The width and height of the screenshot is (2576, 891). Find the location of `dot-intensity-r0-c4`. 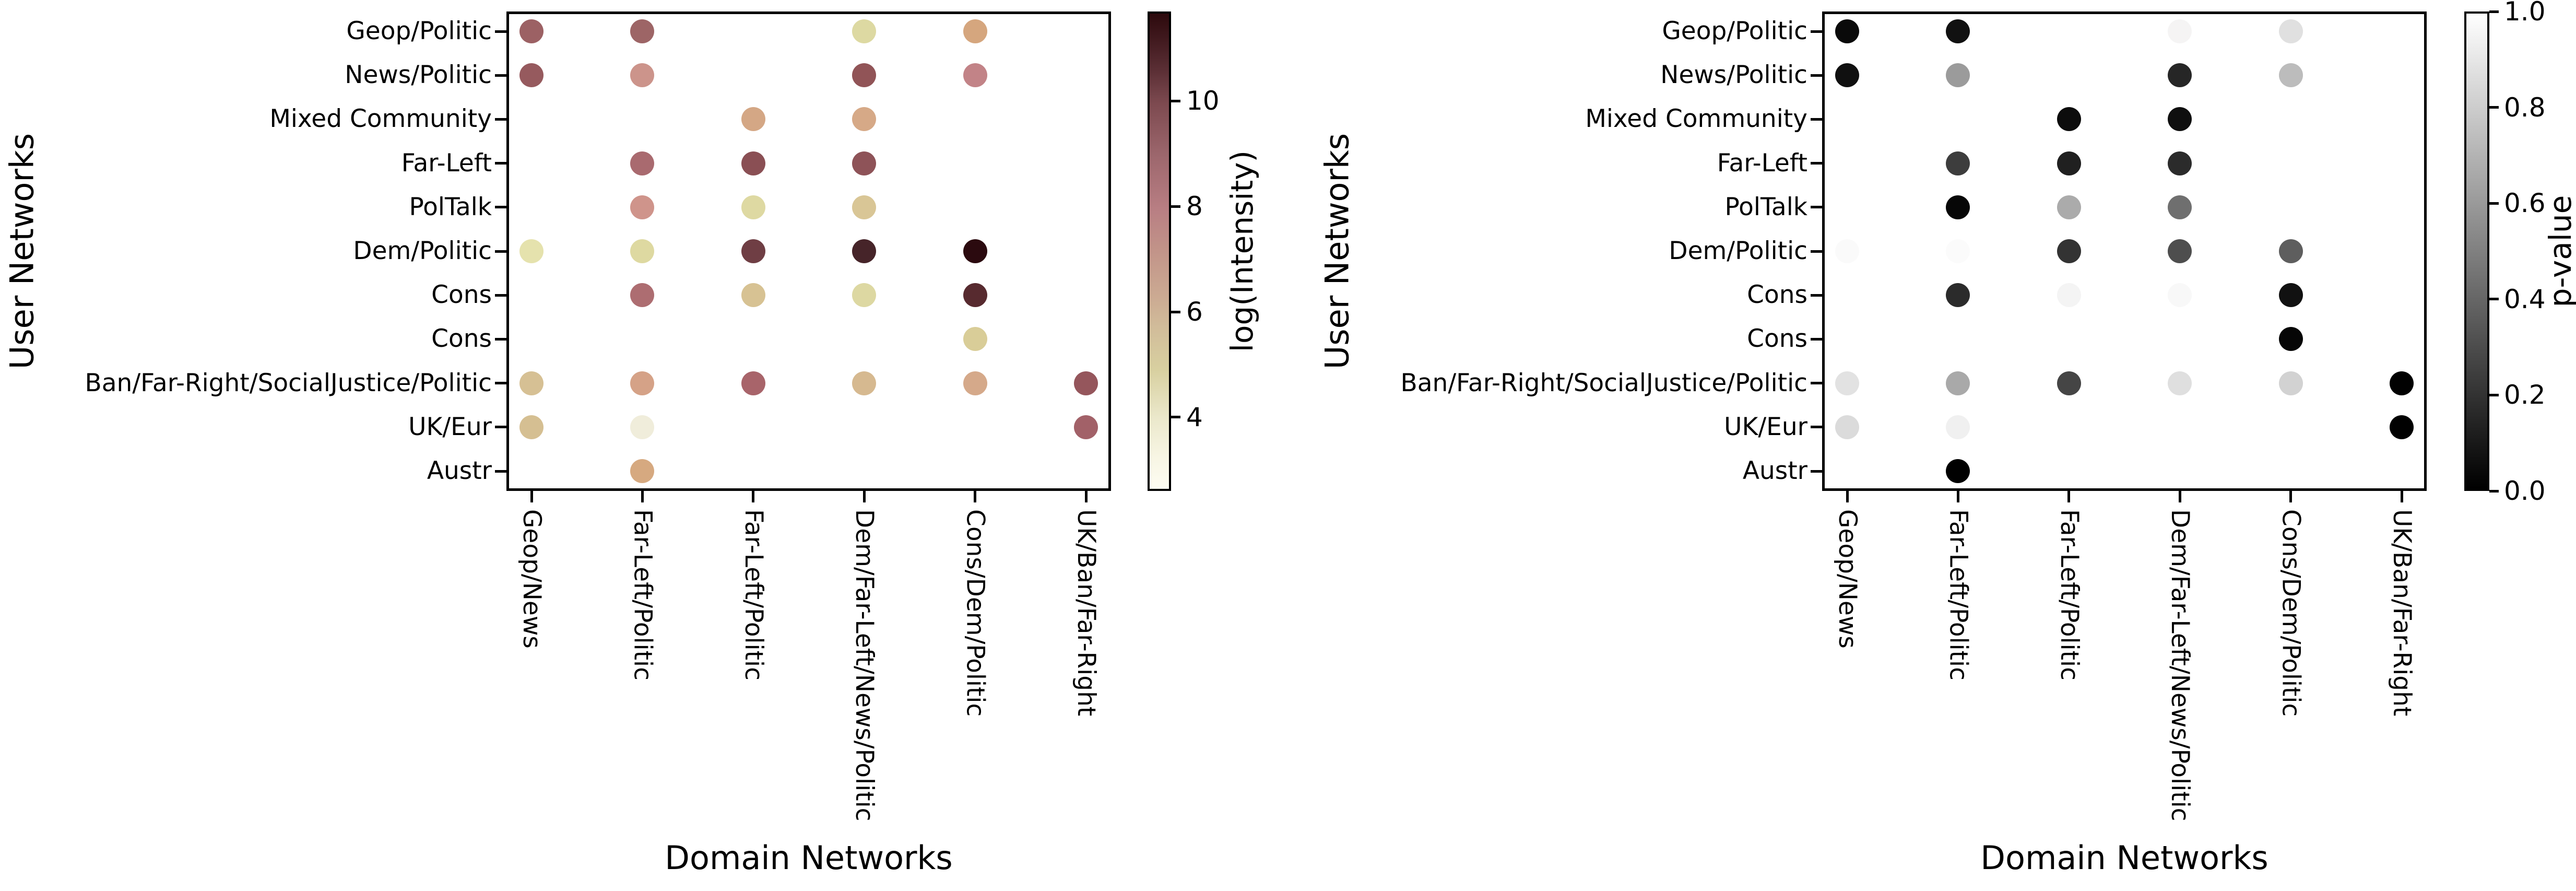

dot-intensity-r0-c4 is located at coordinates (975, 31).